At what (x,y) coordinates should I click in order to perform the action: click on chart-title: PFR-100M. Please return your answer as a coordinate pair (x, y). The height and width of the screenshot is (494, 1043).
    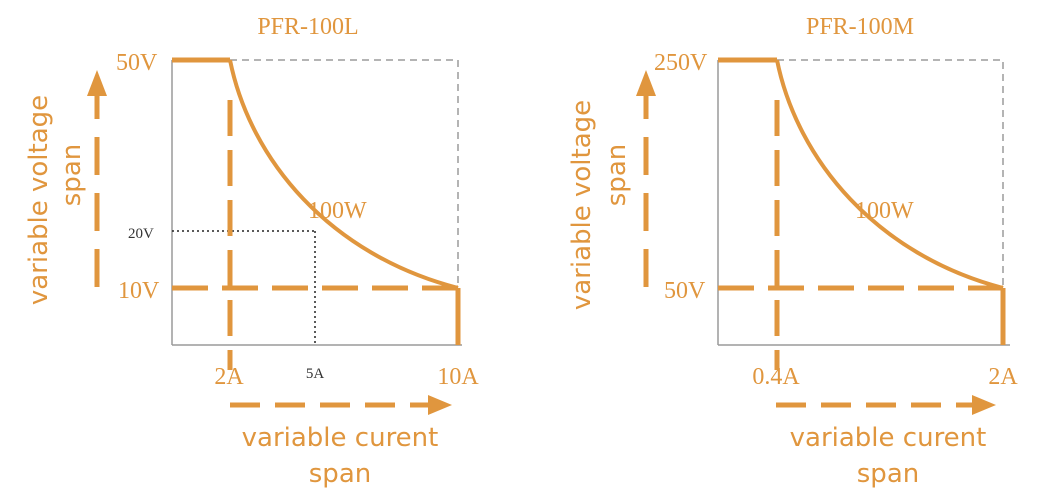
    Looking at the image, I should click on (860, 27).